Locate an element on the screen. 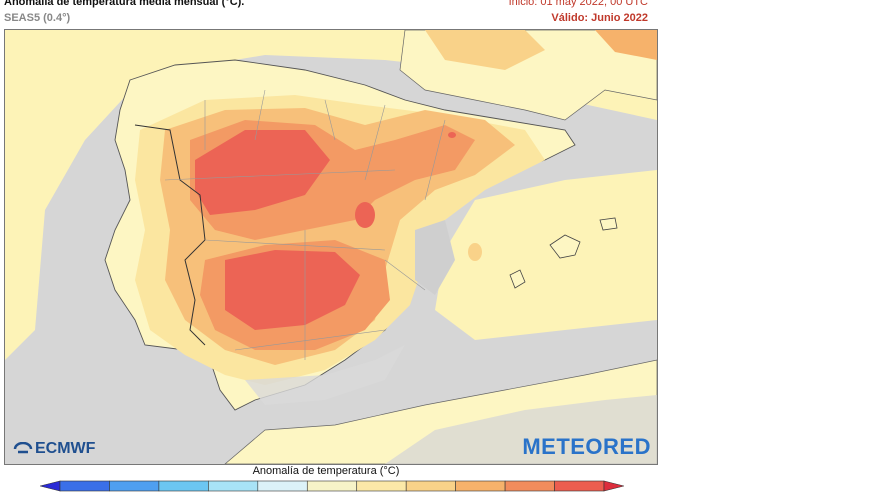 This screenshot has width=880, height=495. colorbar is located at coordinates (332, 486).